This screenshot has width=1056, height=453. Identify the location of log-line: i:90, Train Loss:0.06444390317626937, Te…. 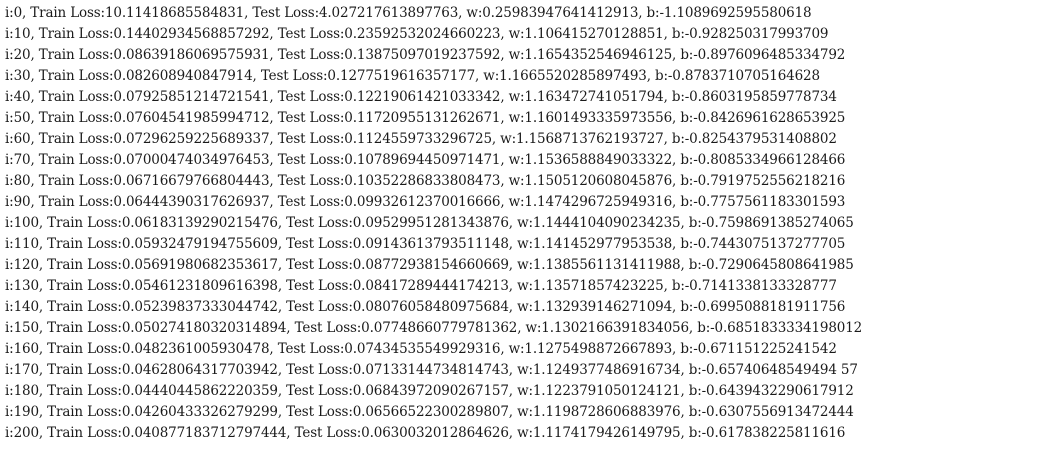
(425, 202).